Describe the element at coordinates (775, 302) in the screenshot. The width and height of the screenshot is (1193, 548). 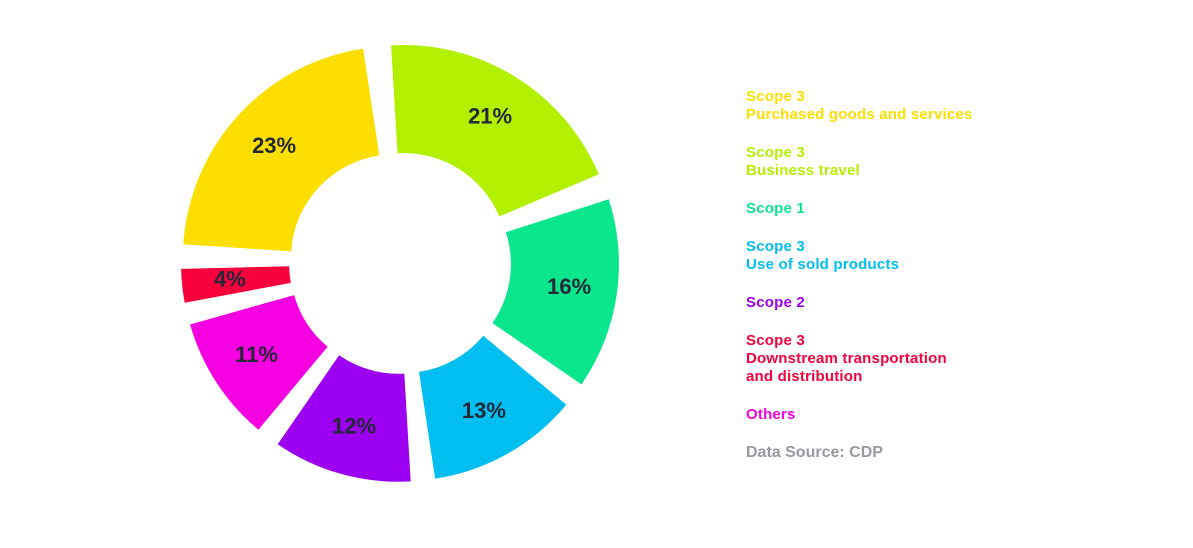
I see `legend-item-label: Scope 2` at that location.